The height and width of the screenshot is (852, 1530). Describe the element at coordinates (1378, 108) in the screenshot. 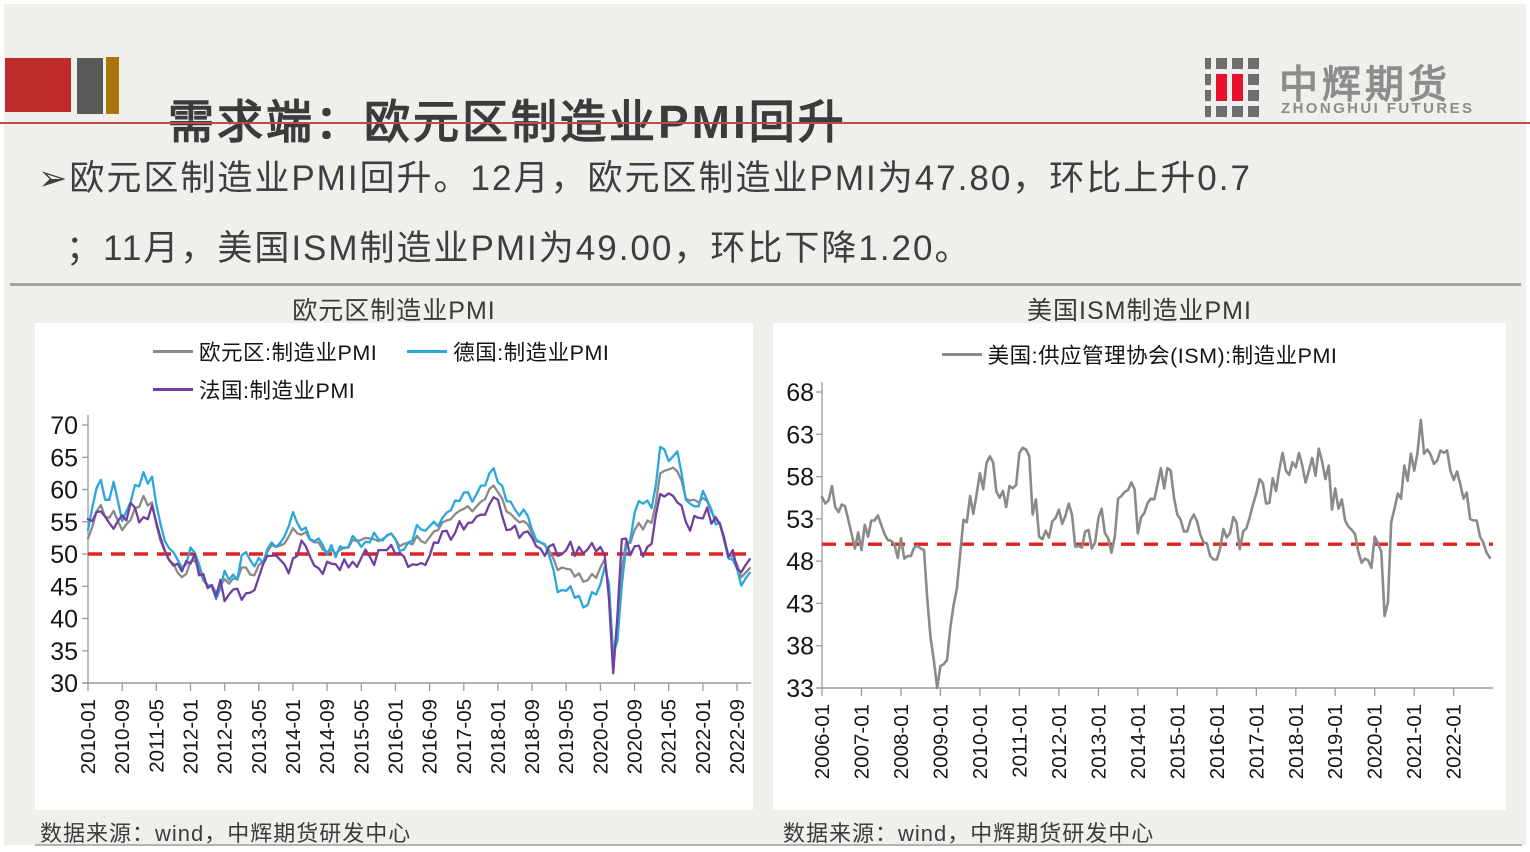

I see `logo-company-name-en: ZHONGHUI FUTURES` at that location.